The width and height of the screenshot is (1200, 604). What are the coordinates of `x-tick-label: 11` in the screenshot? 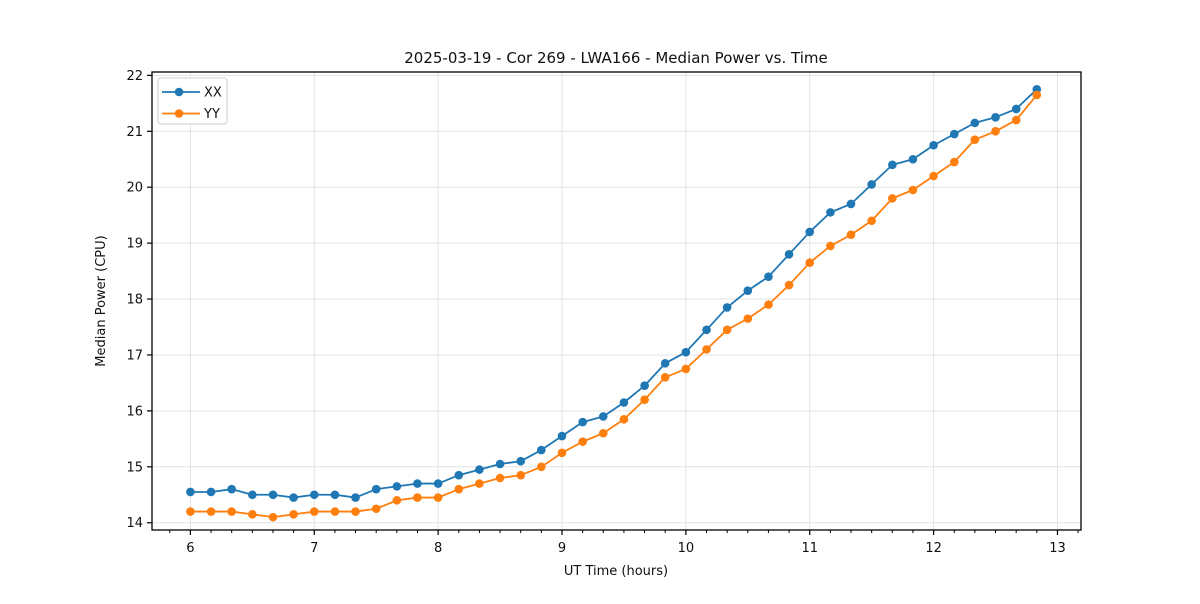 It's located at (809, 548).